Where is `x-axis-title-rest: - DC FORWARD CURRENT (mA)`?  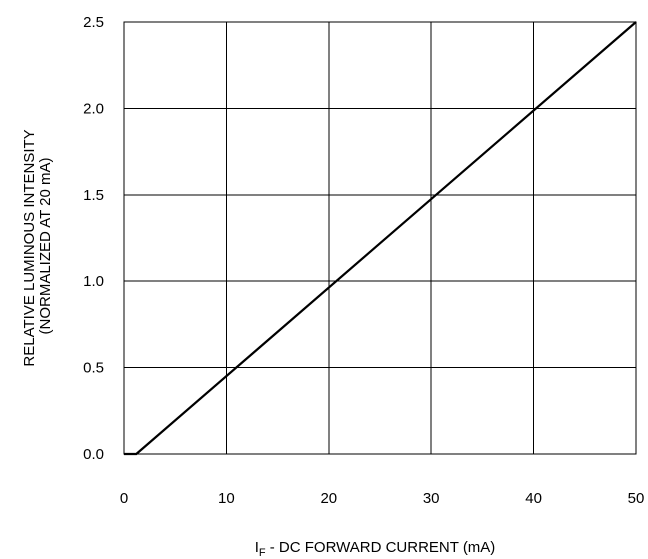
x-axis-title-rest: - DC FORWARD CURRENT (mA) is located at coordinates (381, 547).